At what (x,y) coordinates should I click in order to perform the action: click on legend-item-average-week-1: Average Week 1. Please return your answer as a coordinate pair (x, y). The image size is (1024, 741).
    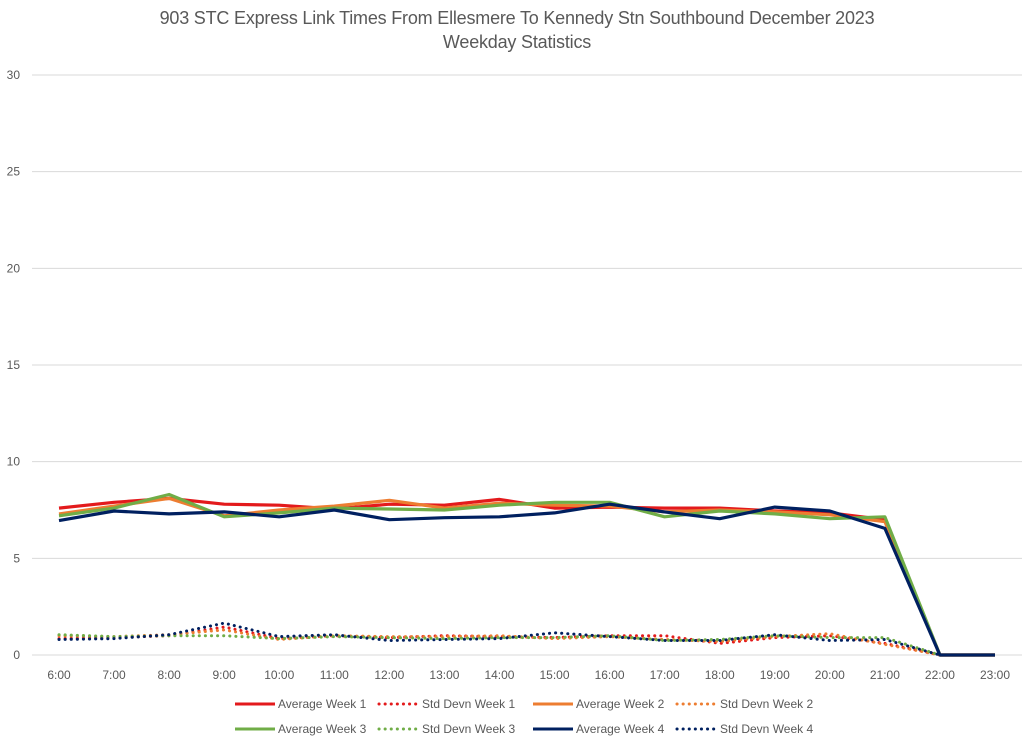
    Looking at the image, I should click on (301, 704).